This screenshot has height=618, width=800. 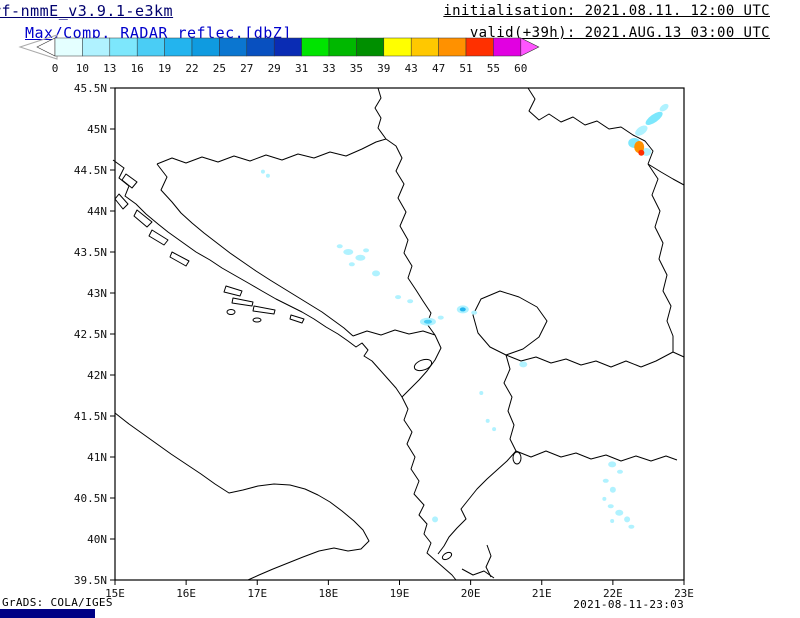 What do you see at coordinates (410, 237) in the screenshot?
I see `border-drina` at bounding box center [410, 237].